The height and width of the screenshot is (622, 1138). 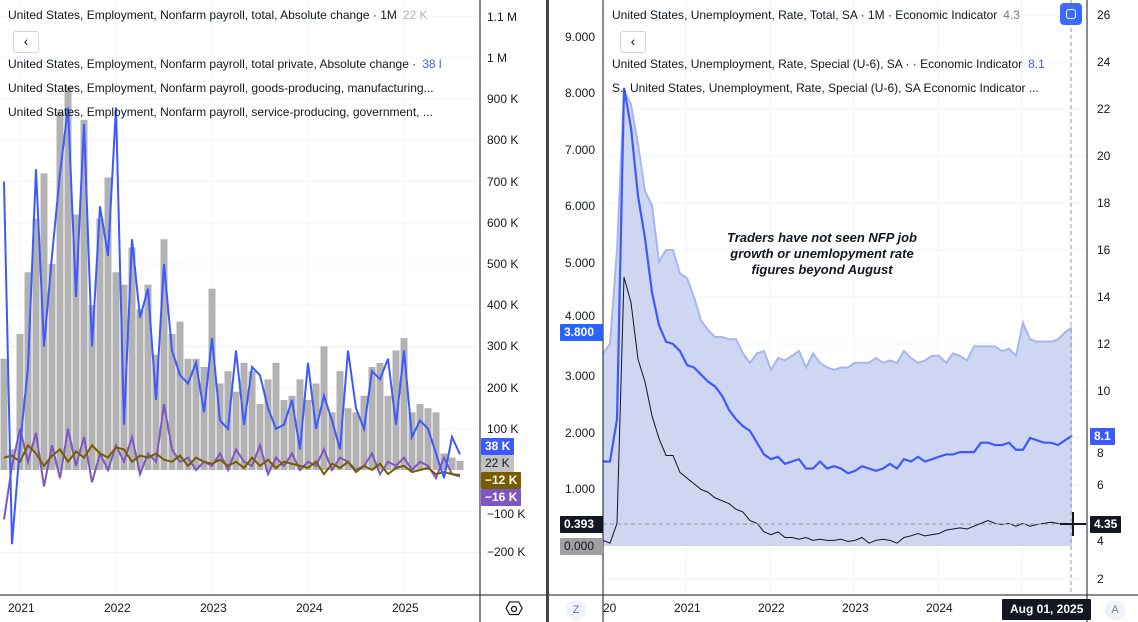 What do you see at coordinates (506, 552) in the screenshot?
I see `y-axis-tick: −200 K` at bounding box center [506, 552].